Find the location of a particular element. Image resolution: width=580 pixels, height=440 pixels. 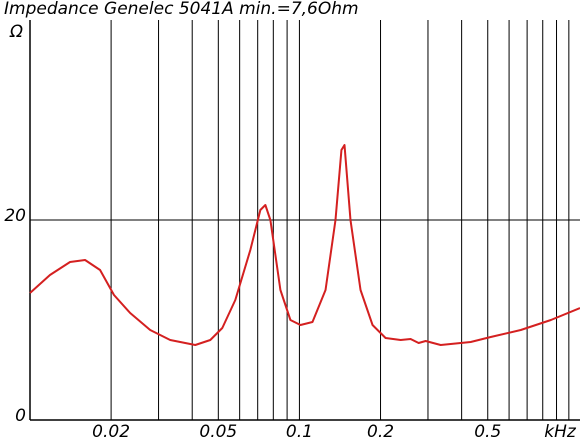

x-tick-label: 0.02 is located at coordinates (111, 431).